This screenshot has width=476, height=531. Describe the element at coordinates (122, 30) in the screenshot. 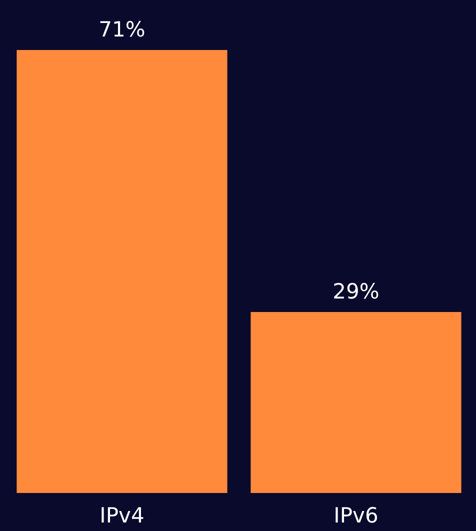

I see `data-label: 71%` at that location.